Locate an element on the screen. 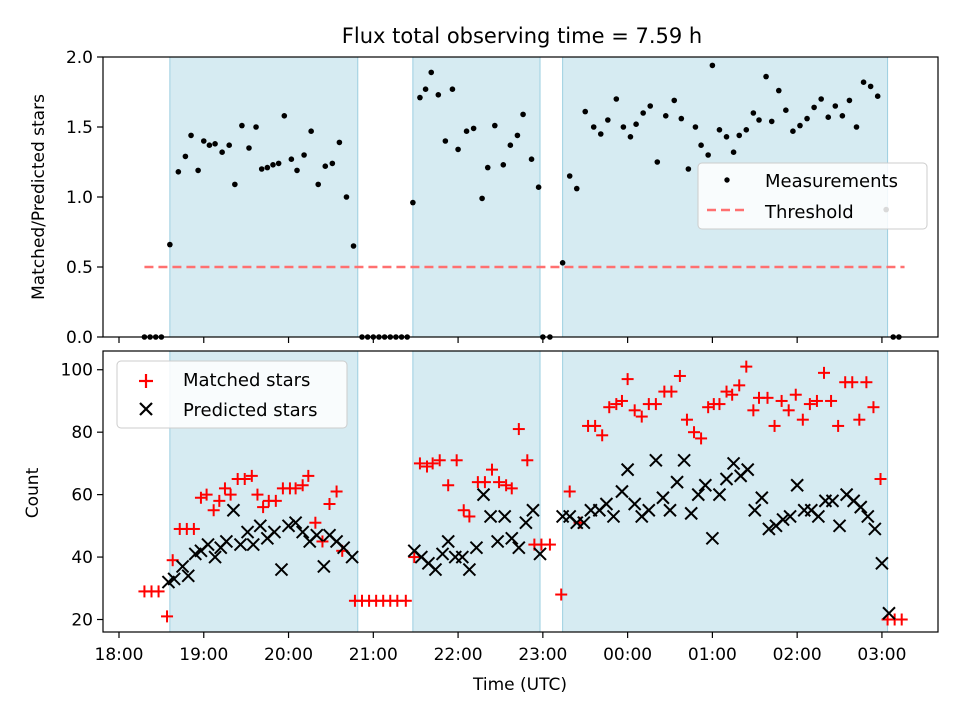  x-tick-label: 21:00 is located at coordinates (373, 655).